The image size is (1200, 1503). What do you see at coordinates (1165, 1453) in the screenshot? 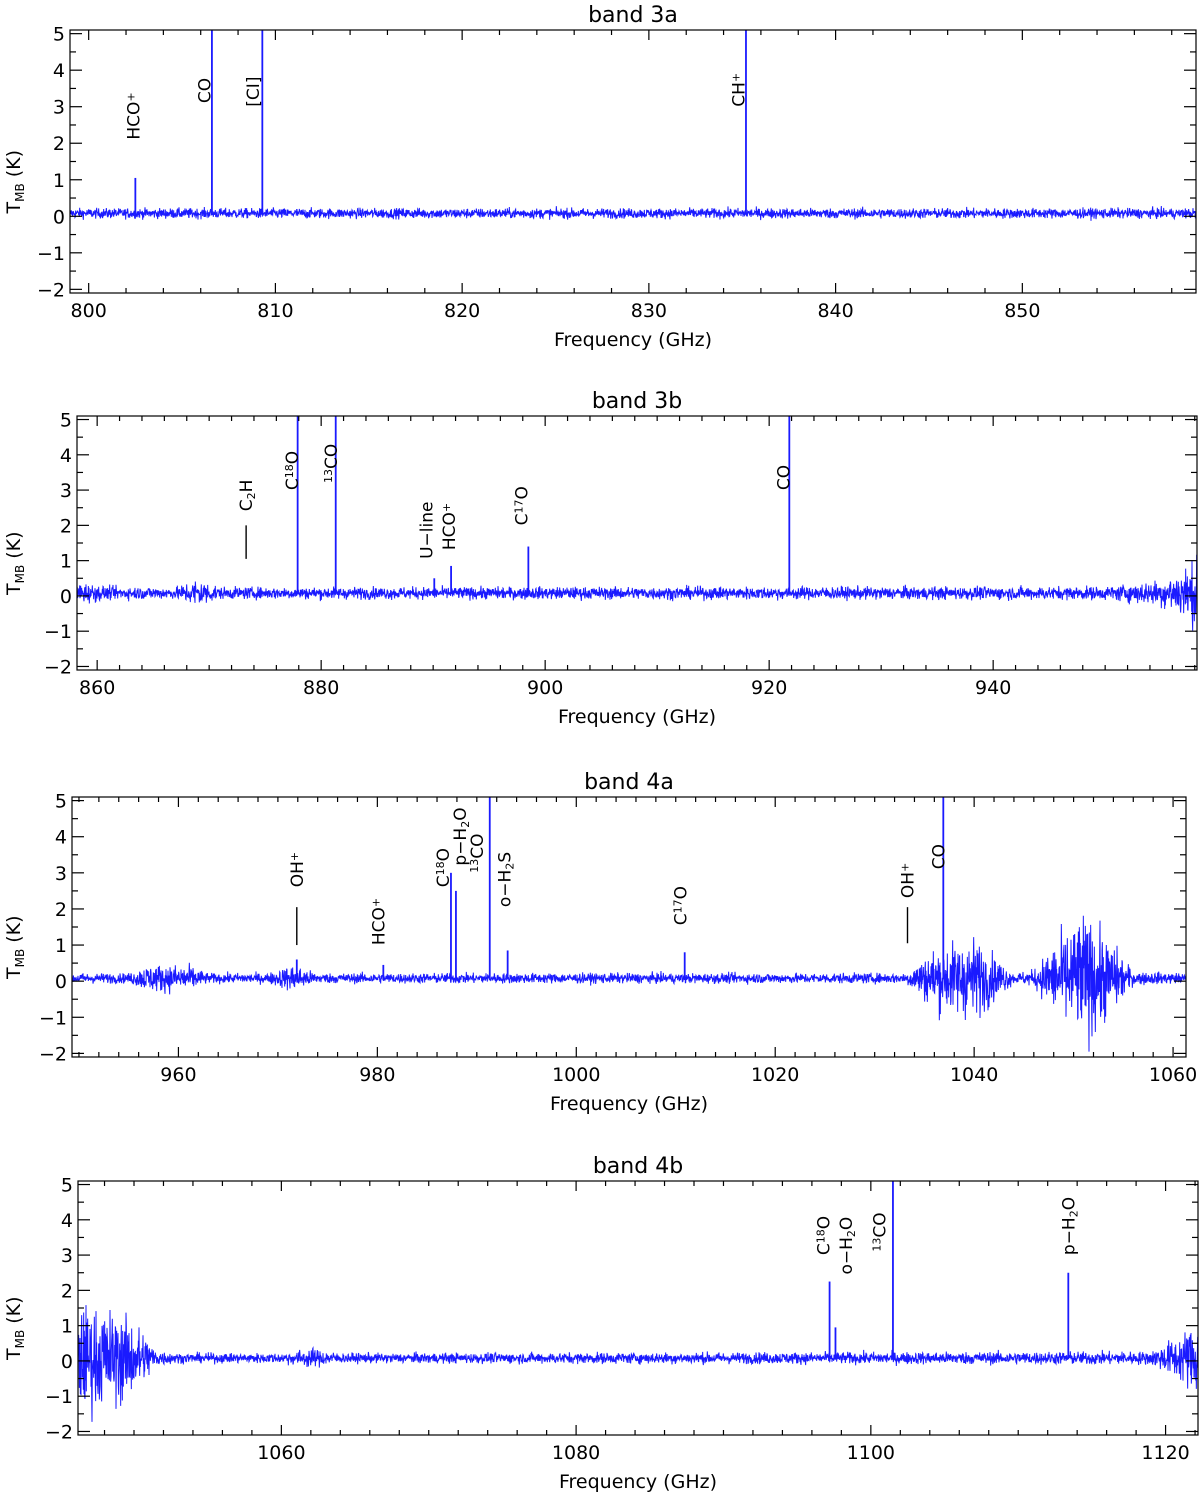
I see `x-tick-label: 1120` at bounding box center [1165, 1453].